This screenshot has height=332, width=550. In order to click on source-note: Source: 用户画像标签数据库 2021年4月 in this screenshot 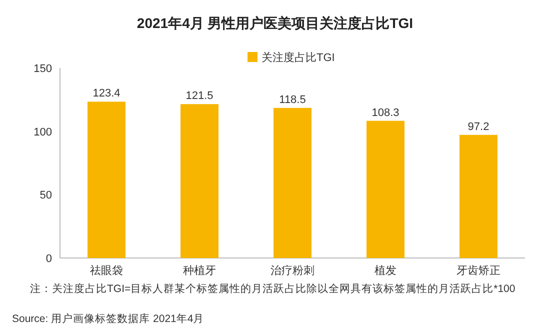, I will do `click(108, 318)`.